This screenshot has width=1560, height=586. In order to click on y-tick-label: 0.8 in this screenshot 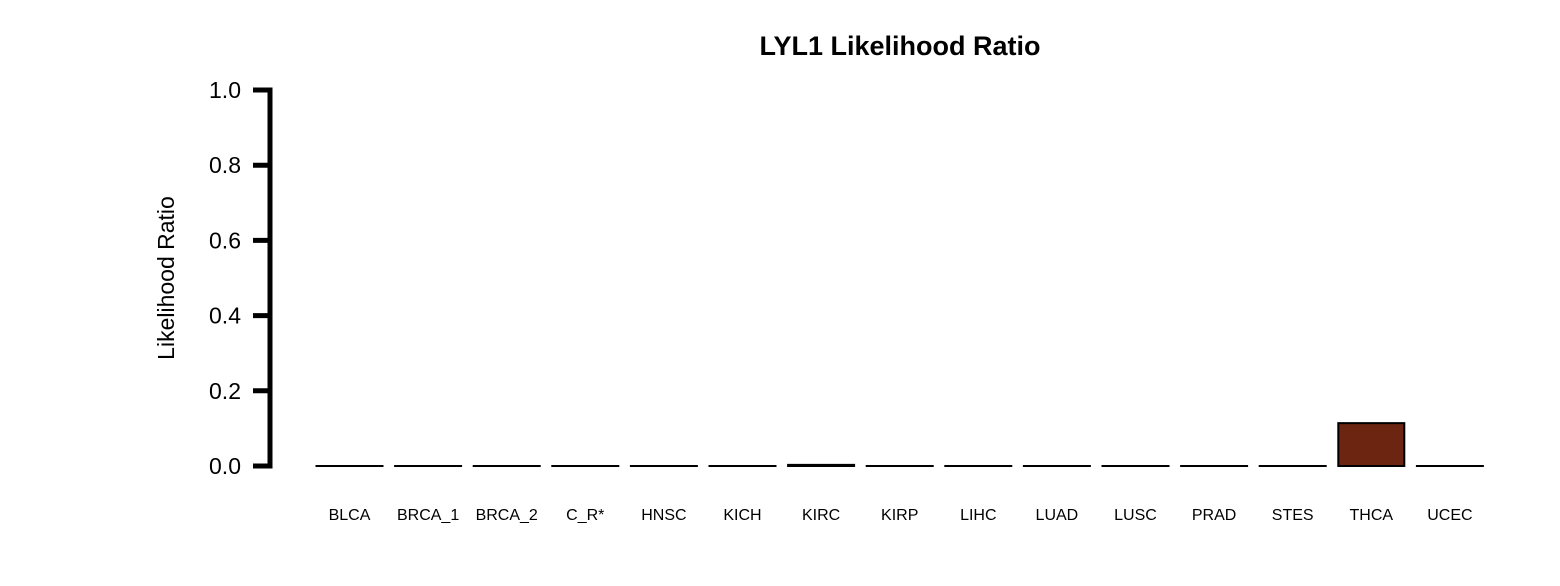, I will do `click(225, 165)`.